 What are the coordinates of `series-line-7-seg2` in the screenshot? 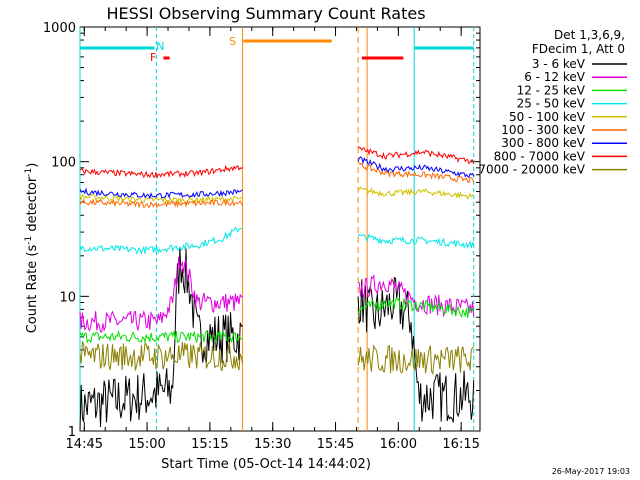 It's located at (416, 167).